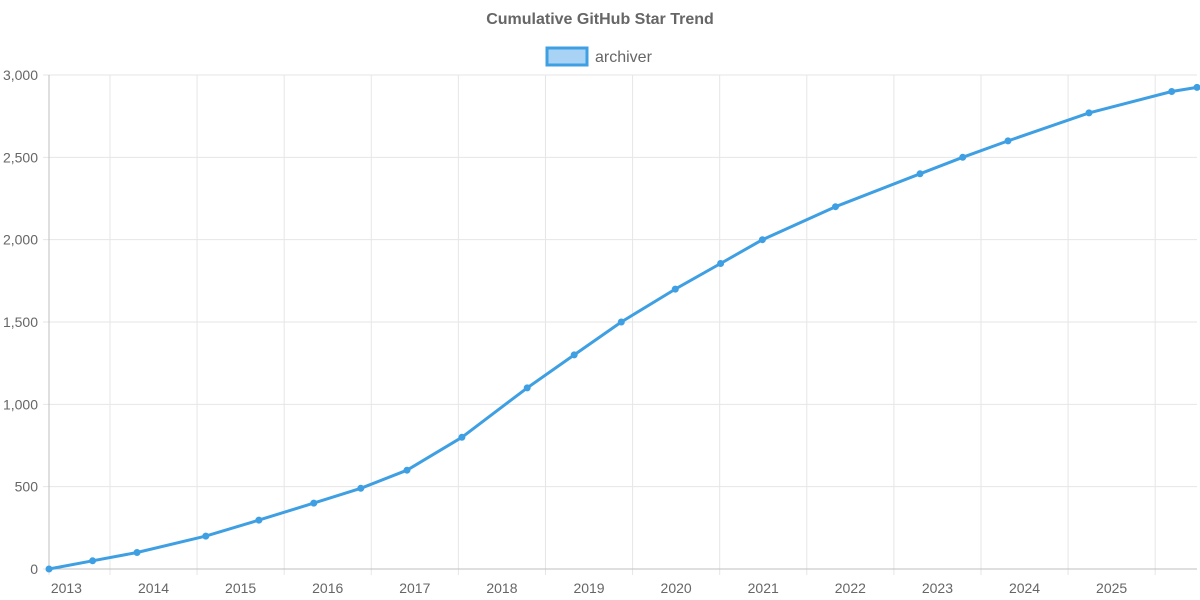  I want to click on y-axis-ticks: 0 500 1,000 1,500 2,000 2,500 3,000, so click(20, 322).